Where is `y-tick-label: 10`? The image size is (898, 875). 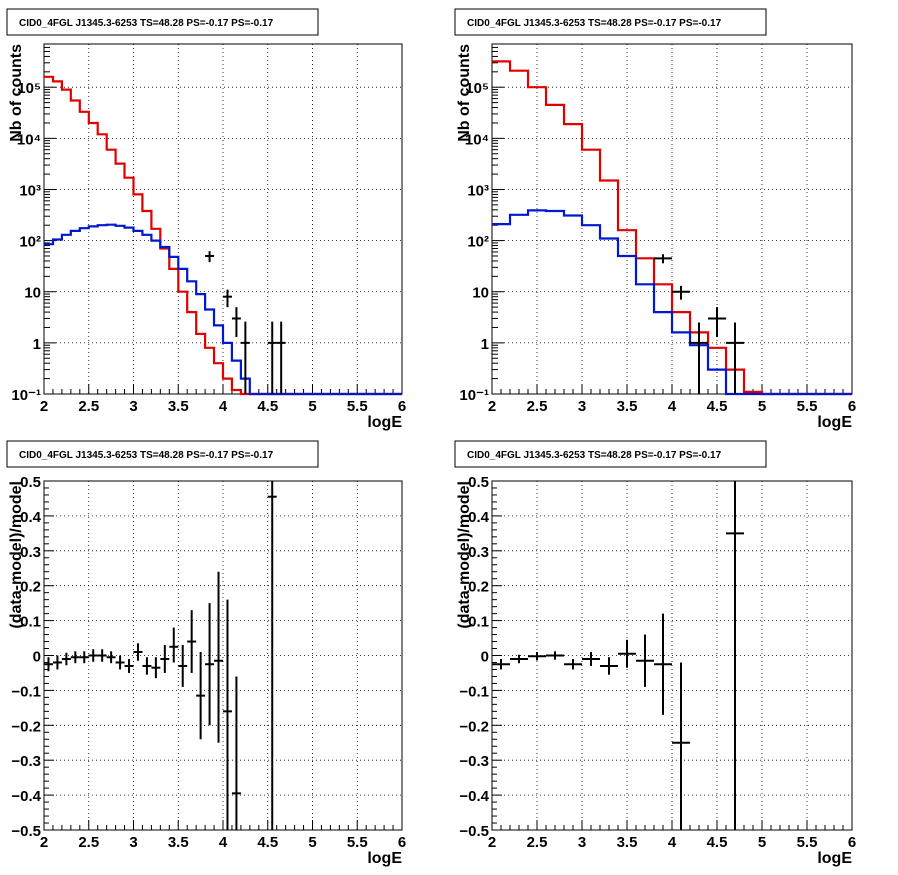 y-tick-label: 10 is located at coordinates (480, 293).